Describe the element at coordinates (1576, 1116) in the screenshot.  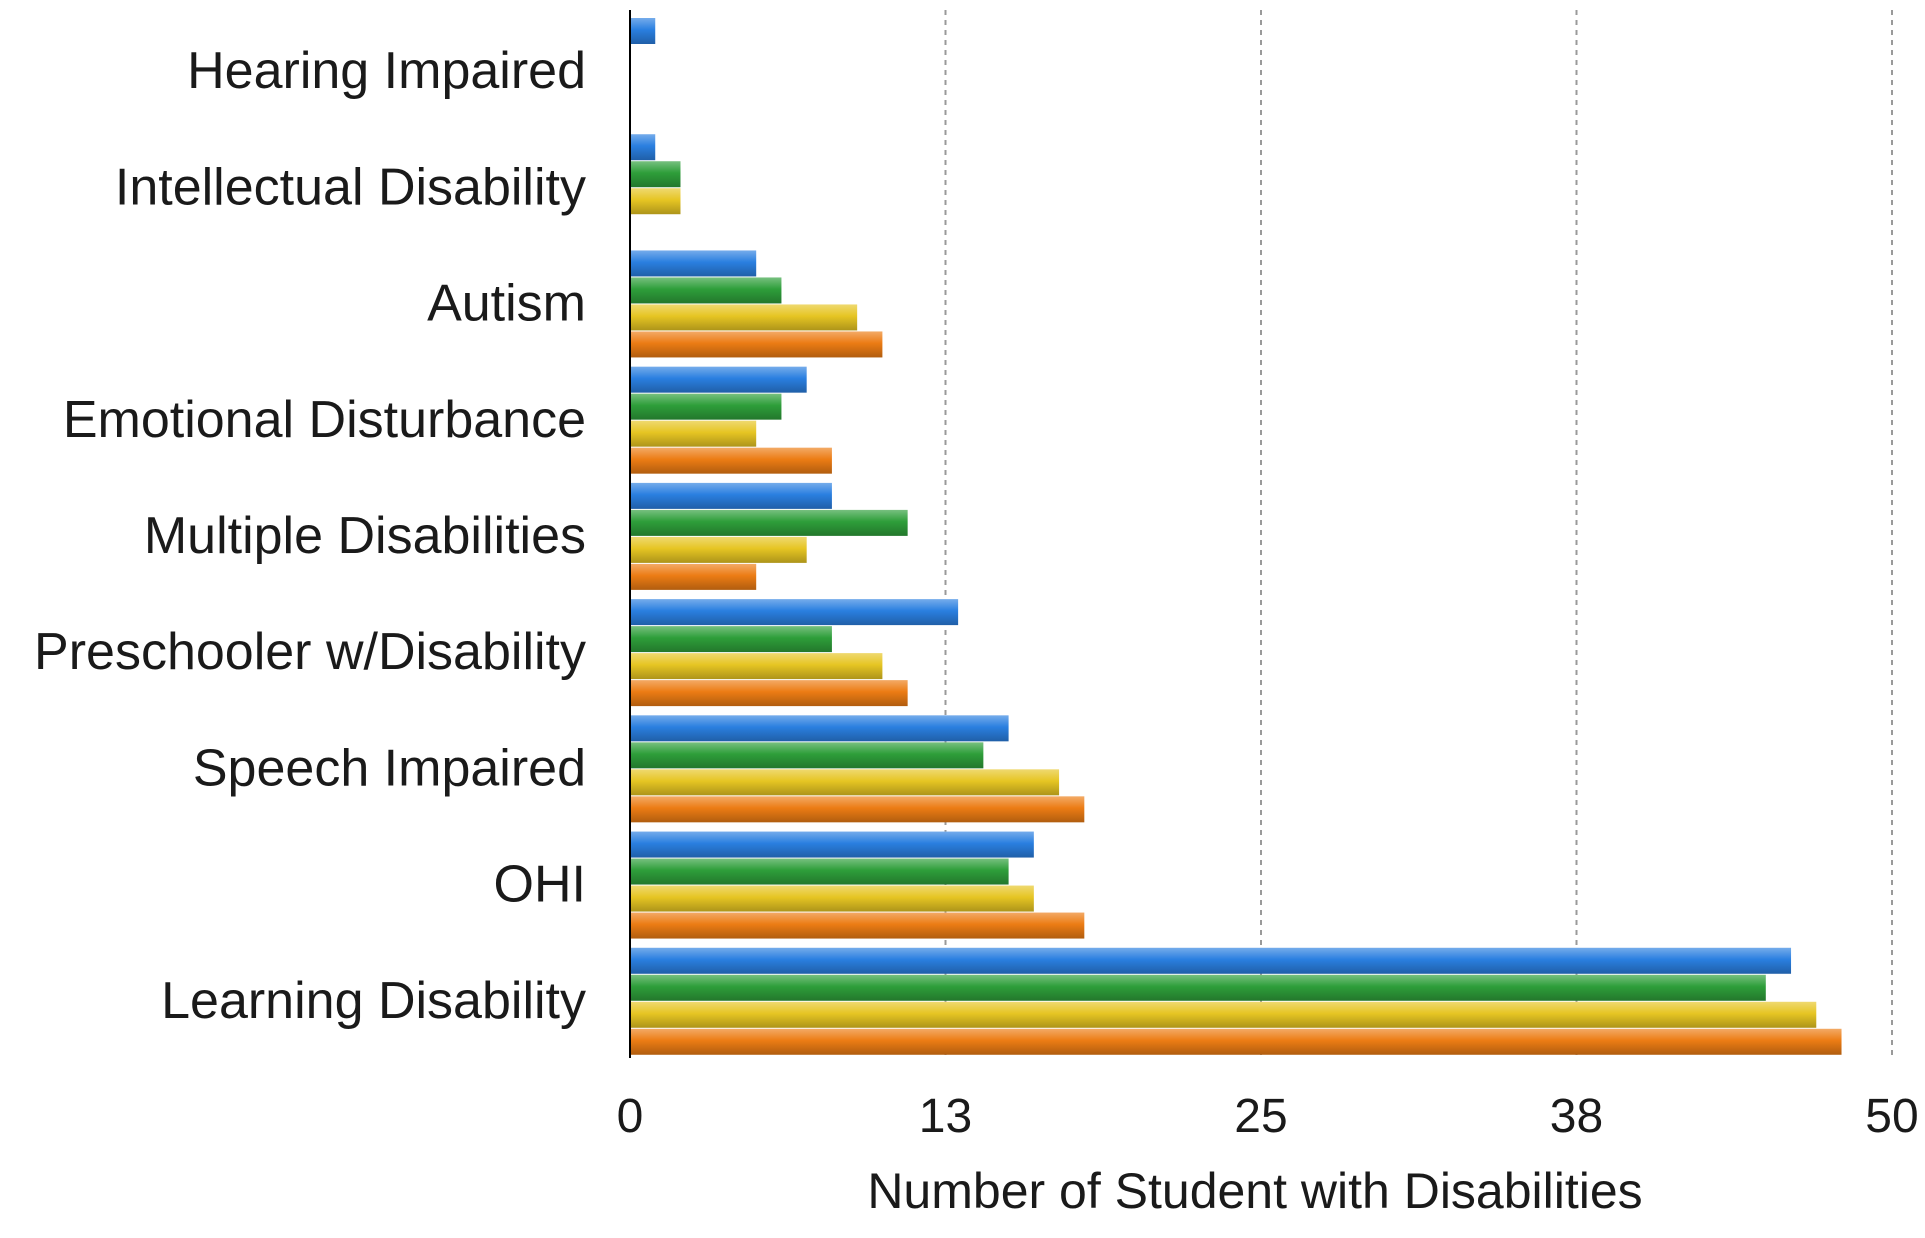
I see `x-tick-label: 38` at that location.